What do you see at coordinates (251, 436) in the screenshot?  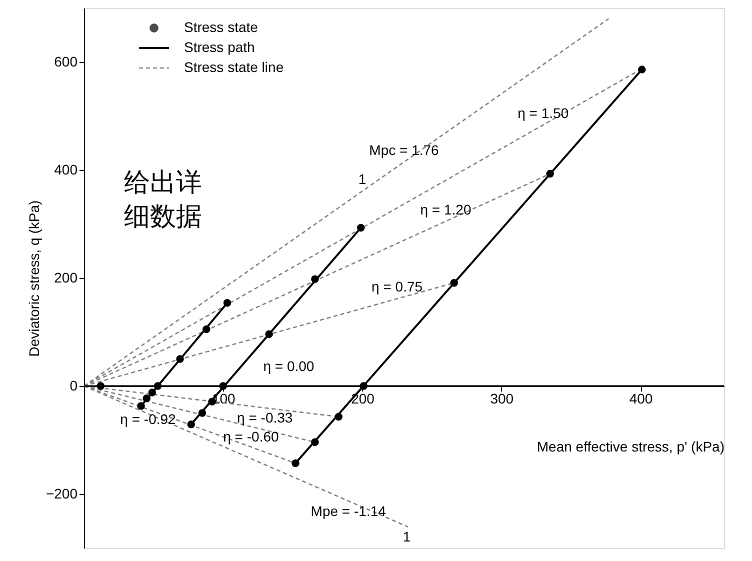 I see `annotation: η = -0.60` at bounding box center [251, 436].